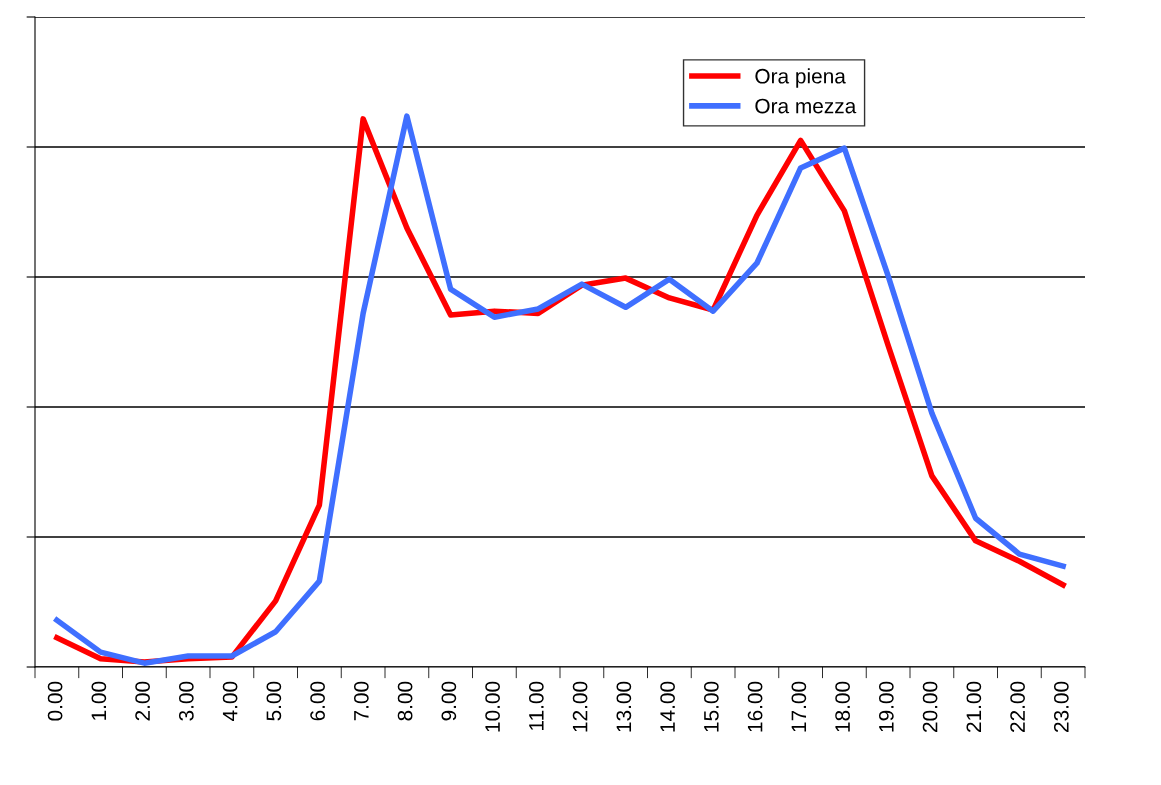 This screenshot has height=785, width=1161. Describe the element at coordinates (1017, 706) in the screenshot. I see `x-tick-label: 22.00` at that location.